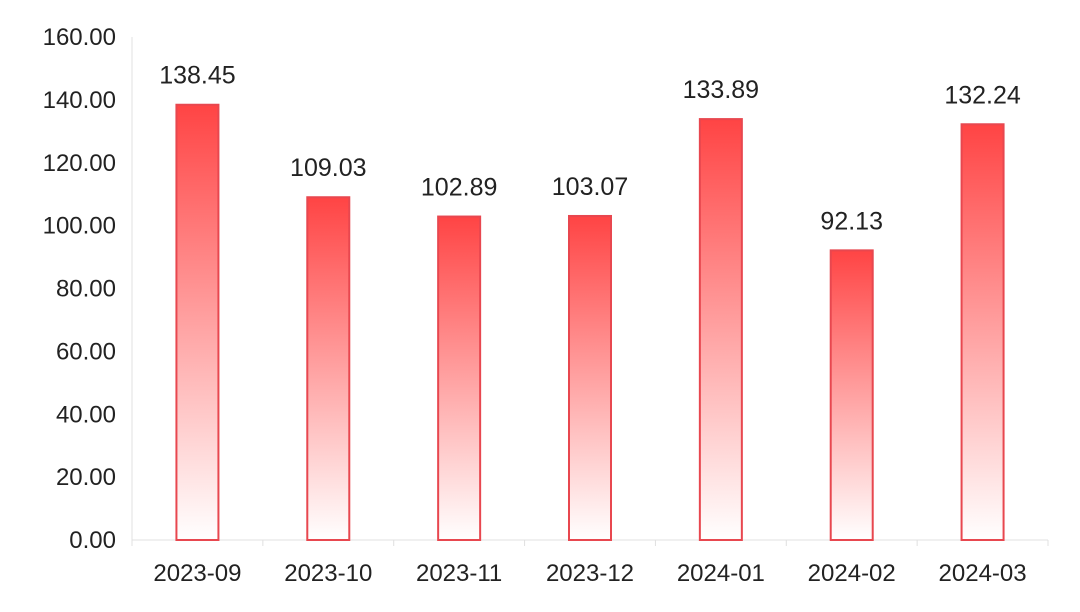  What do you see at coordinates (590, 187) in the screenshot?
I see `bar-value-label: 103.07` at bounding box center [590, 187].